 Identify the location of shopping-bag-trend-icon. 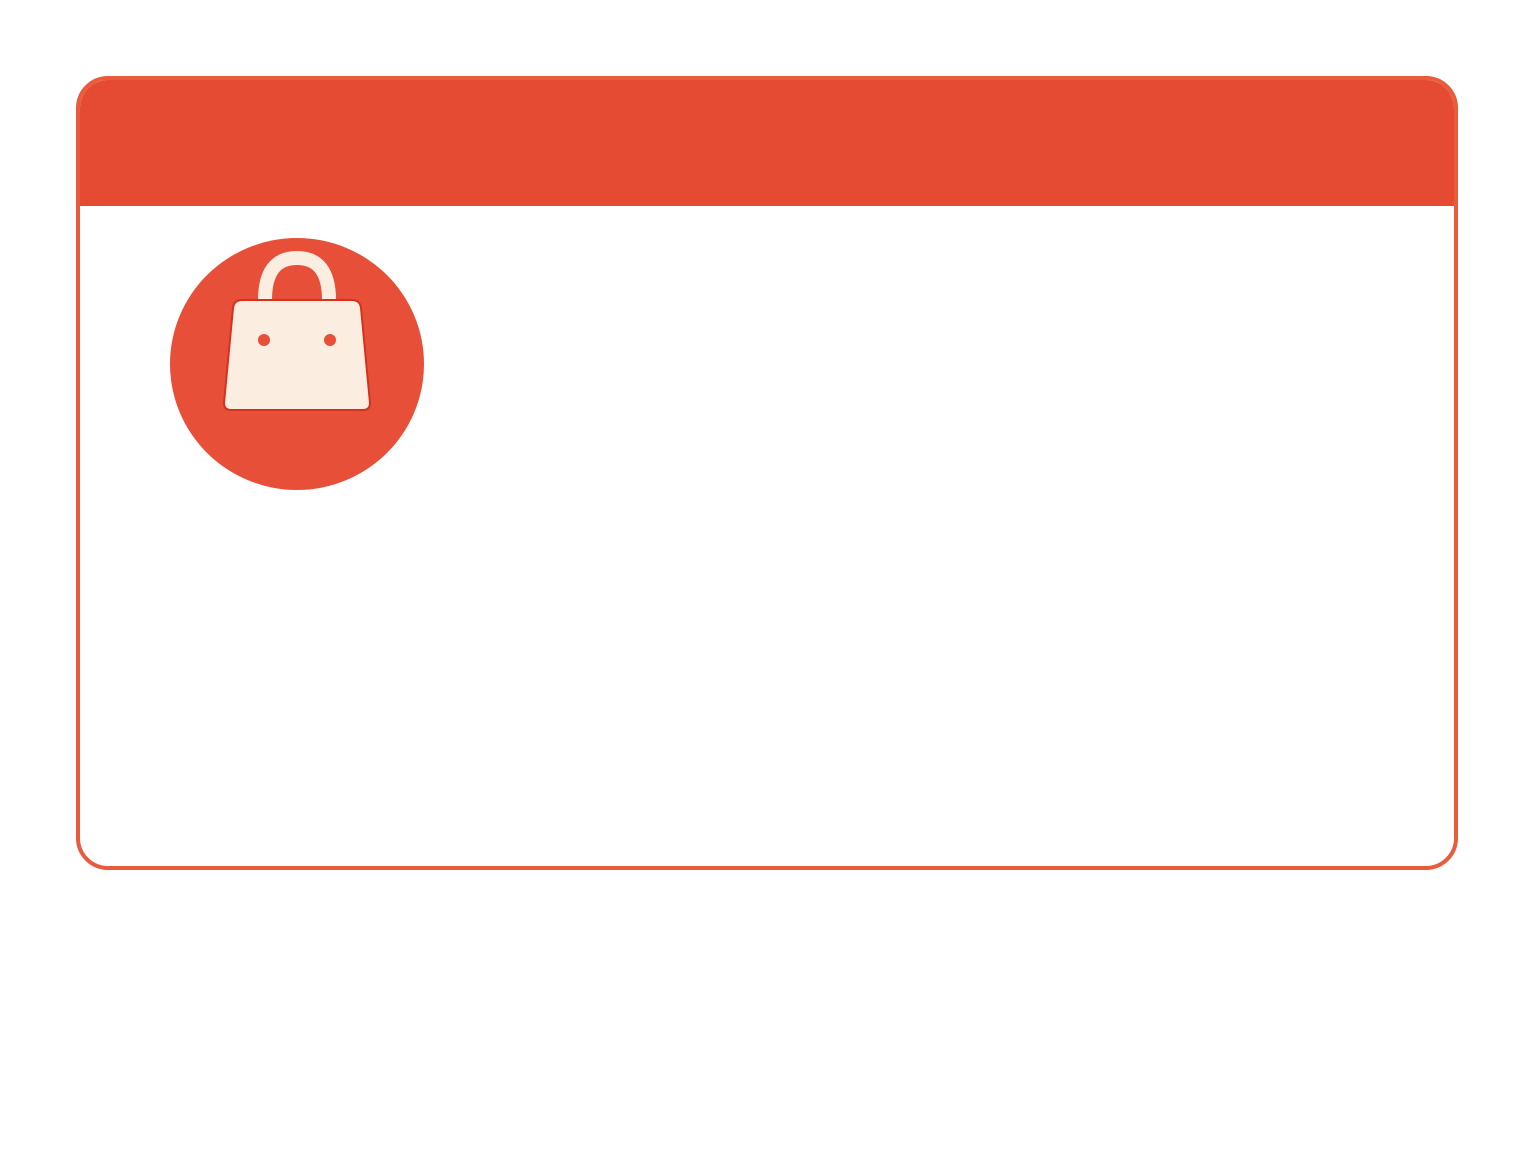
(297, 364).